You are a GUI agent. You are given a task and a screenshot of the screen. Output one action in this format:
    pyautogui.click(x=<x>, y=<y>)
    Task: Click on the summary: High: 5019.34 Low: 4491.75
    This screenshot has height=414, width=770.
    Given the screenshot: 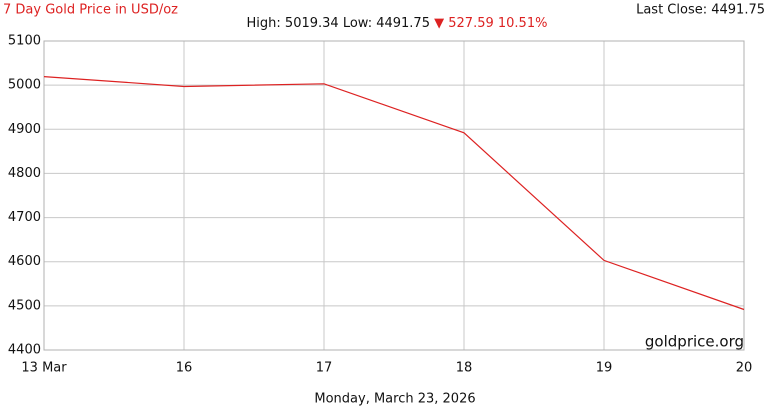 What is the action you would take?
    pyautogui.click(x=338, y=23)
    